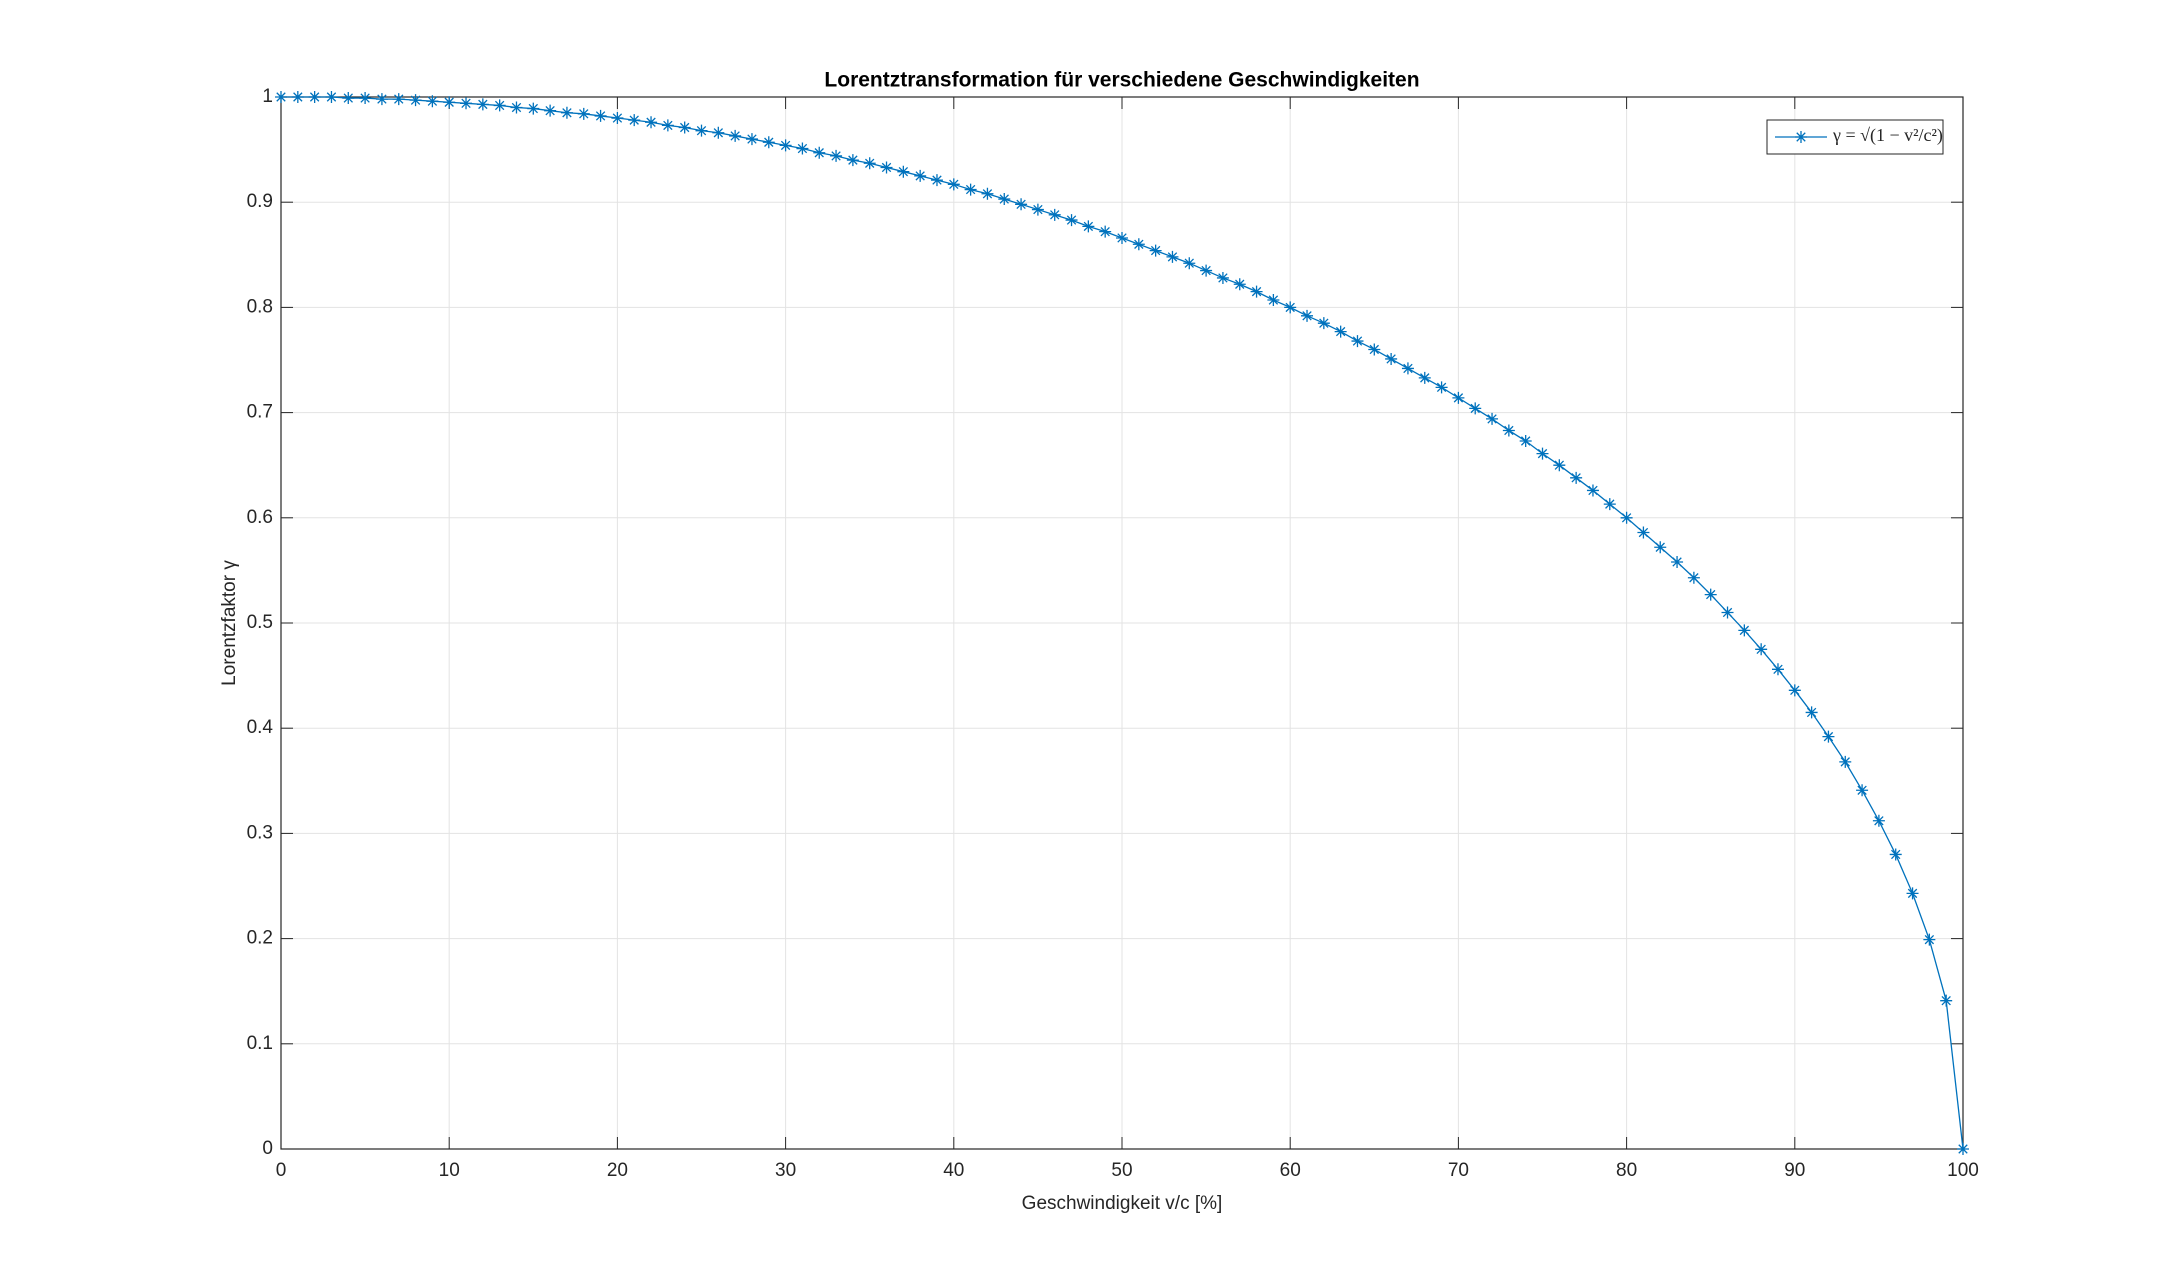 This screenshot has height=1285, width=2160. I want to click on x-tick-label: 100, so click(1963, 1170).